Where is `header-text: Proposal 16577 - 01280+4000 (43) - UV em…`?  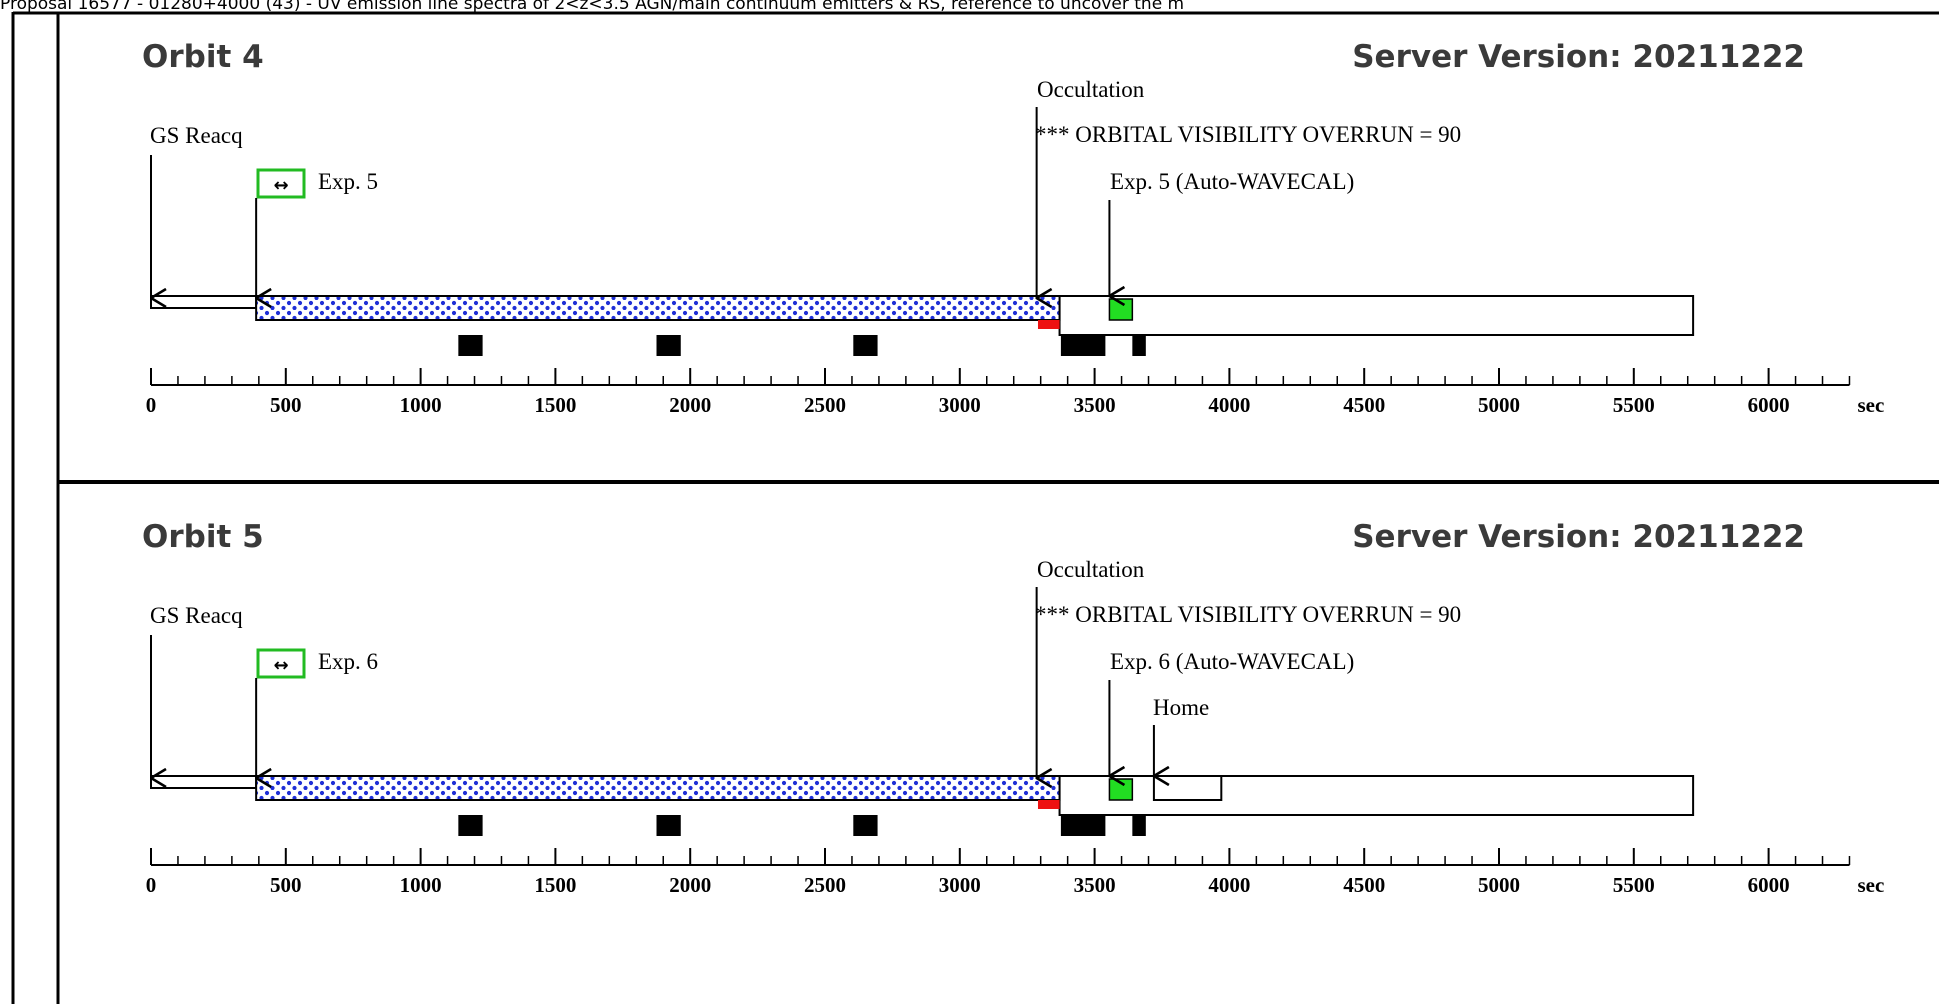
header-text: Proposal 16577 - 01280+4000 (43) - UV em… is located at coordinates (592, 7).